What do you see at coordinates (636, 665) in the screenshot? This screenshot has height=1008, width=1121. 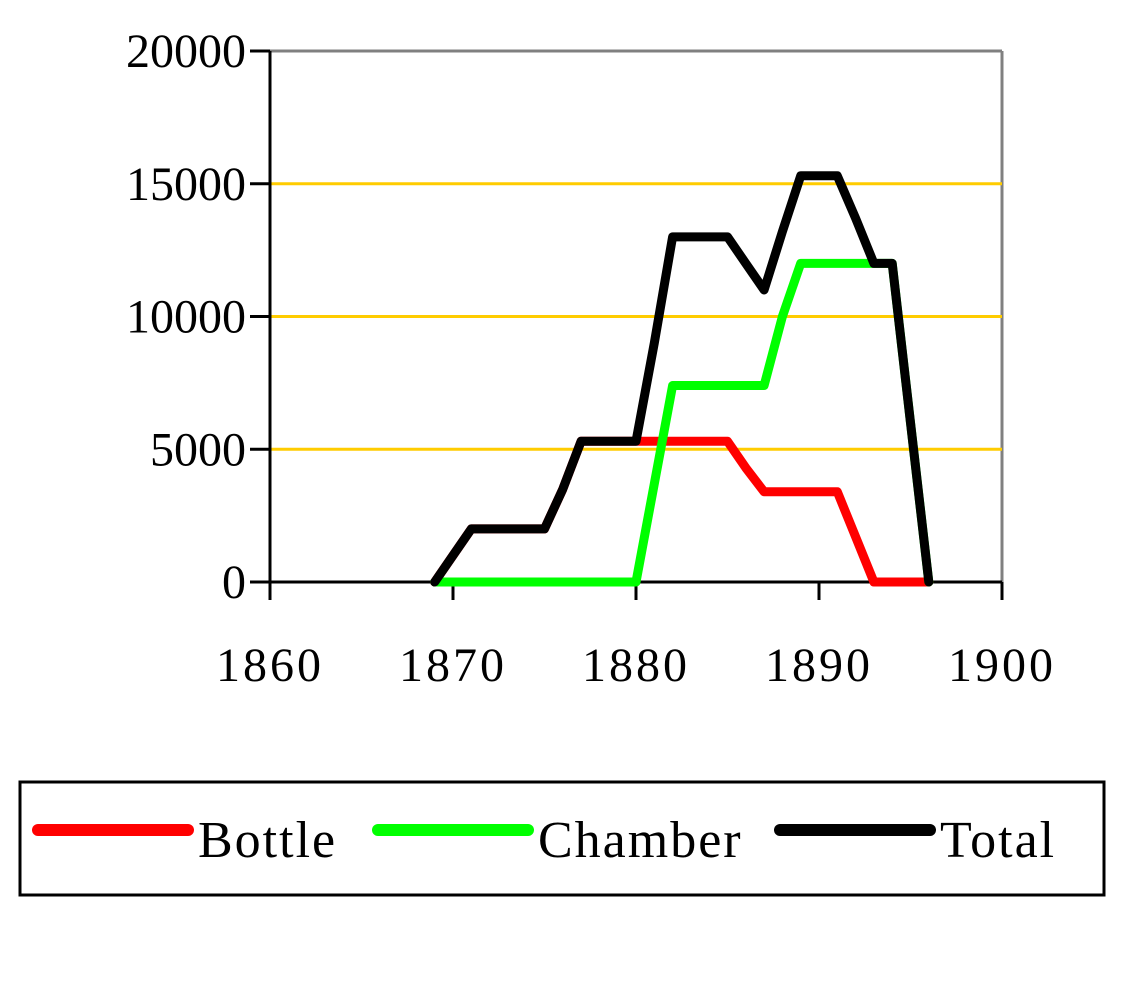 I see `x-tick-label: 1880` at bounding box center [636, 665].